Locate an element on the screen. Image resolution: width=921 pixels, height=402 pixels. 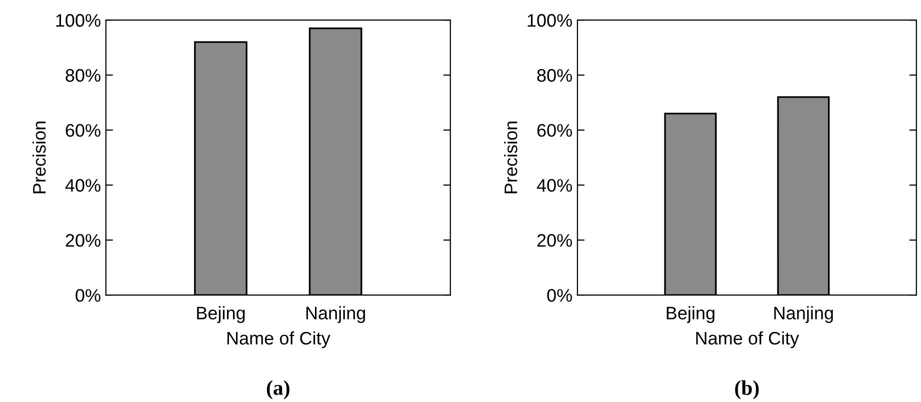
text: (b) is located at coordinates (747, 390).